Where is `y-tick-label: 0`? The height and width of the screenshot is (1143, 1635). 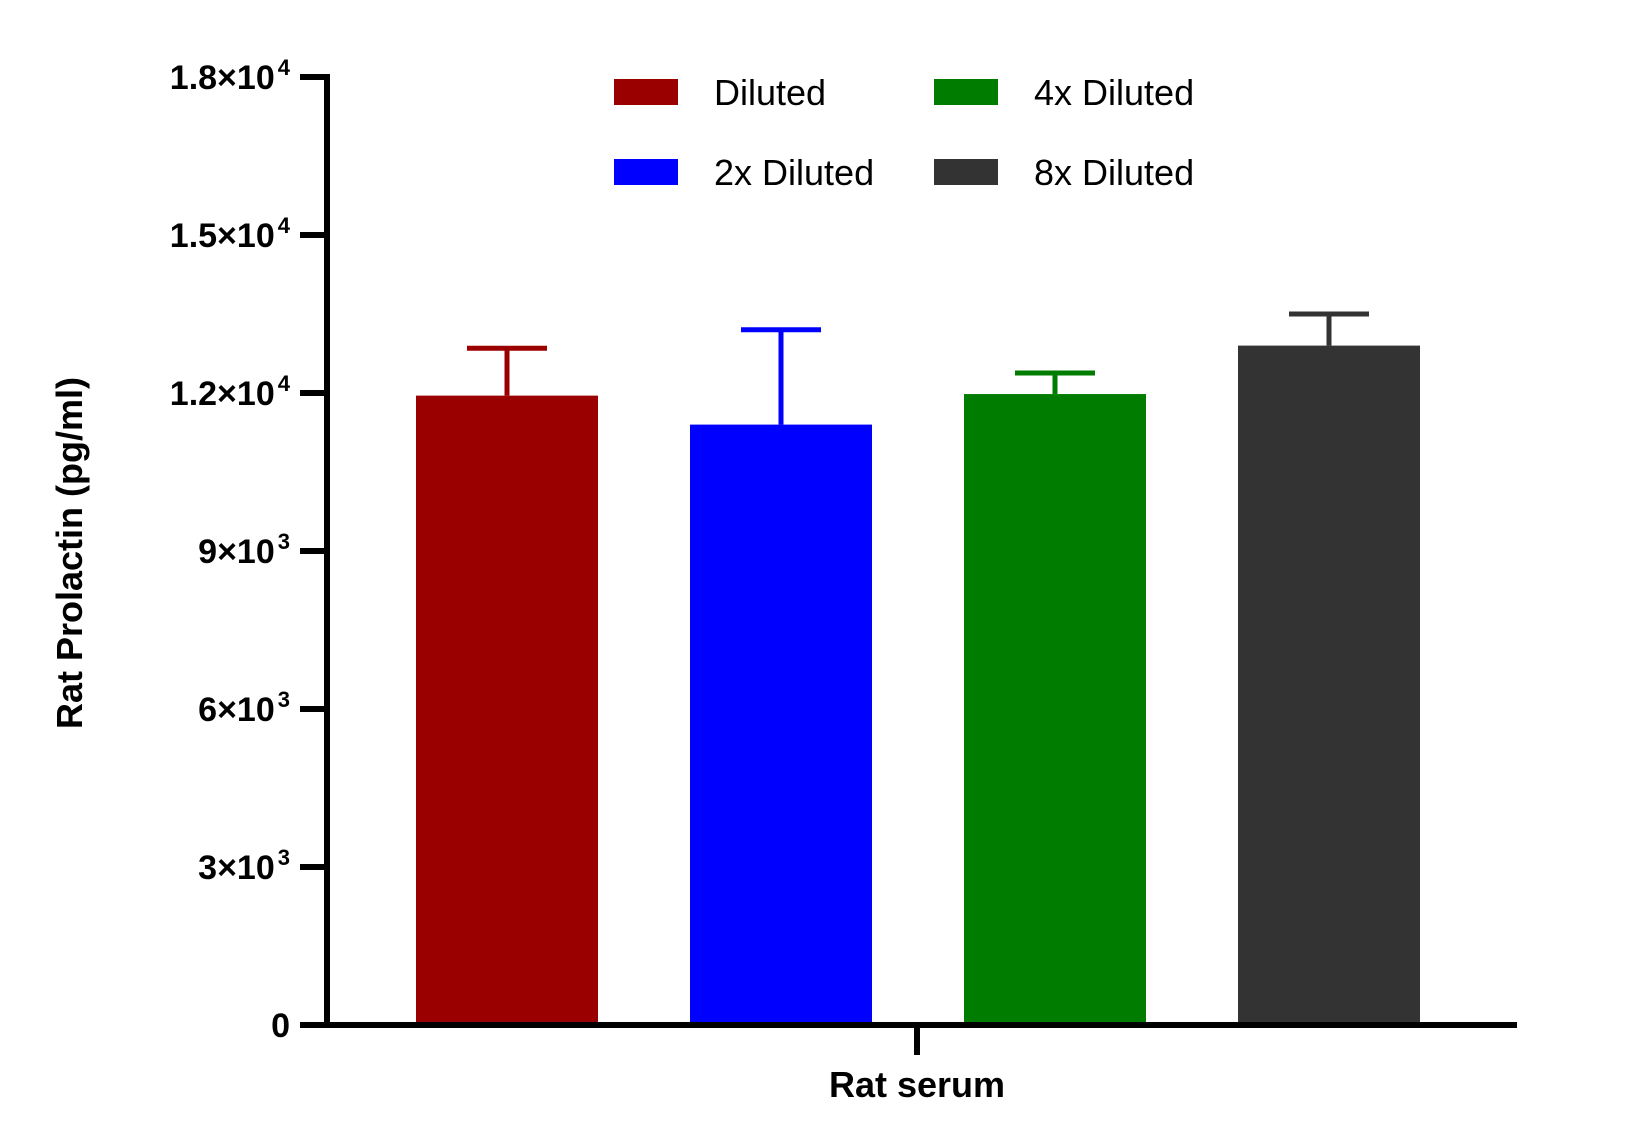 y-tick-label: 0 is located at coordinates (280, 1026).